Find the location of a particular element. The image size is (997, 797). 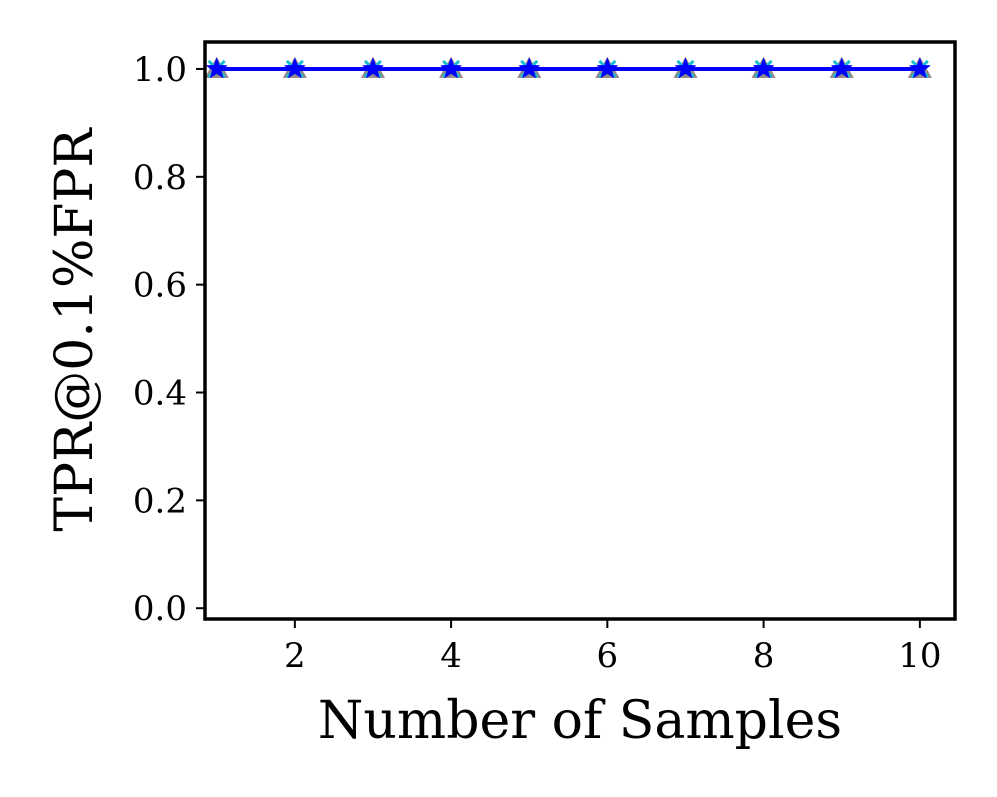

x-tick-label: 4 is located at coordinates (451, 656).